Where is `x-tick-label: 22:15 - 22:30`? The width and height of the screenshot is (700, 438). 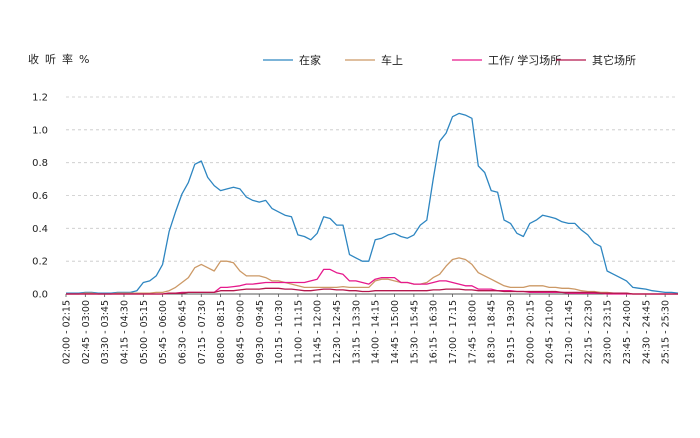 x-tick-label: 22:15 - 22:30 is located at coordinates (588, 332).